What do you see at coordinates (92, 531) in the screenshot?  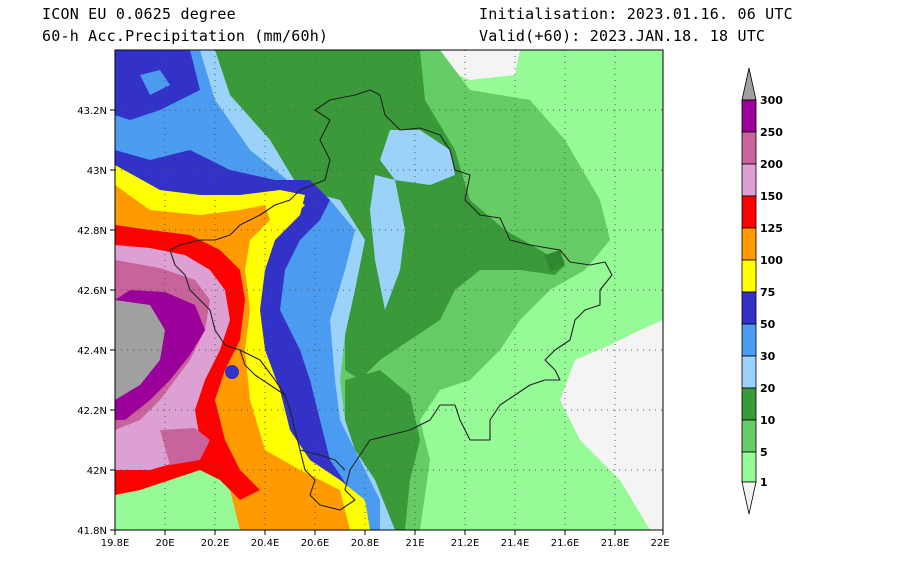 I see `lat-label: 41.8N` at bounding box center [92, 531].